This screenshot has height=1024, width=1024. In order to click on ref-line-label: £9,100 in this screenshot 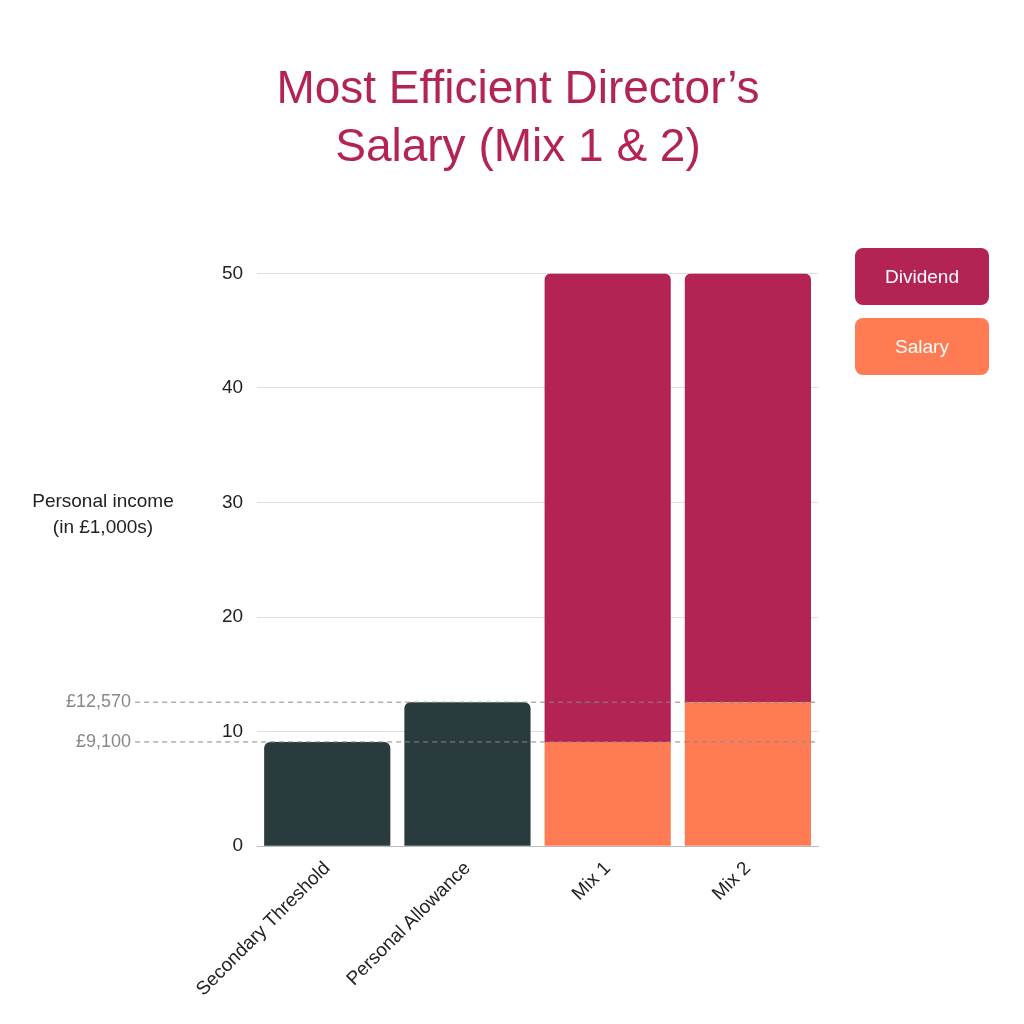, I will do `click(104, 740)`.